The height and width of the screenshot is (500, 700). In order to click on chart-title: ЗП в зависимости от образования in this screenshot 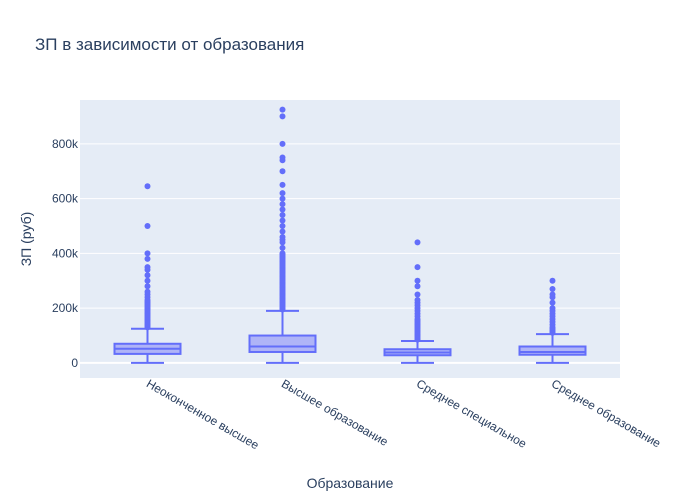, I will do `click(169, 44)`.